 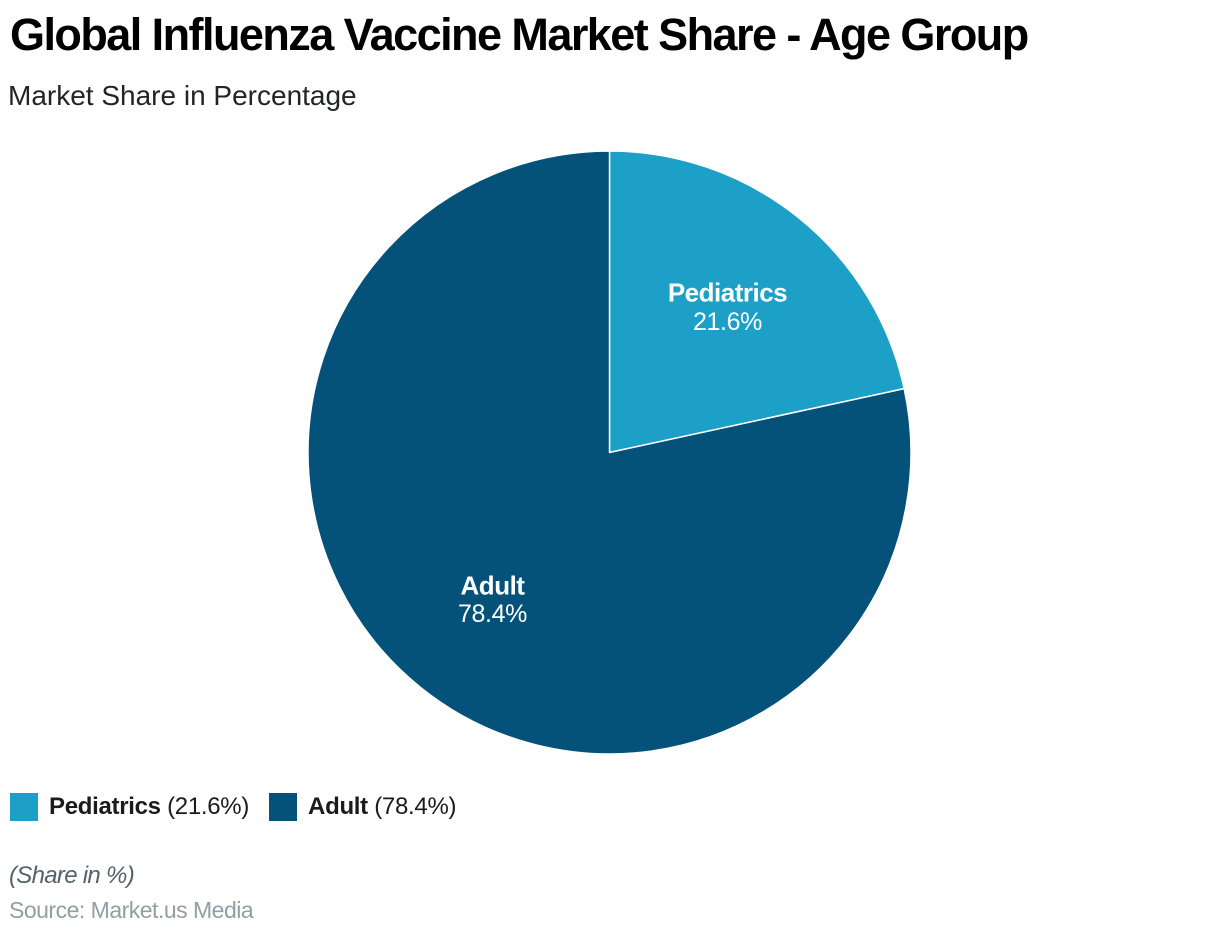 I want to click on svg-text: 78.4%, so click(x=492, y=614).